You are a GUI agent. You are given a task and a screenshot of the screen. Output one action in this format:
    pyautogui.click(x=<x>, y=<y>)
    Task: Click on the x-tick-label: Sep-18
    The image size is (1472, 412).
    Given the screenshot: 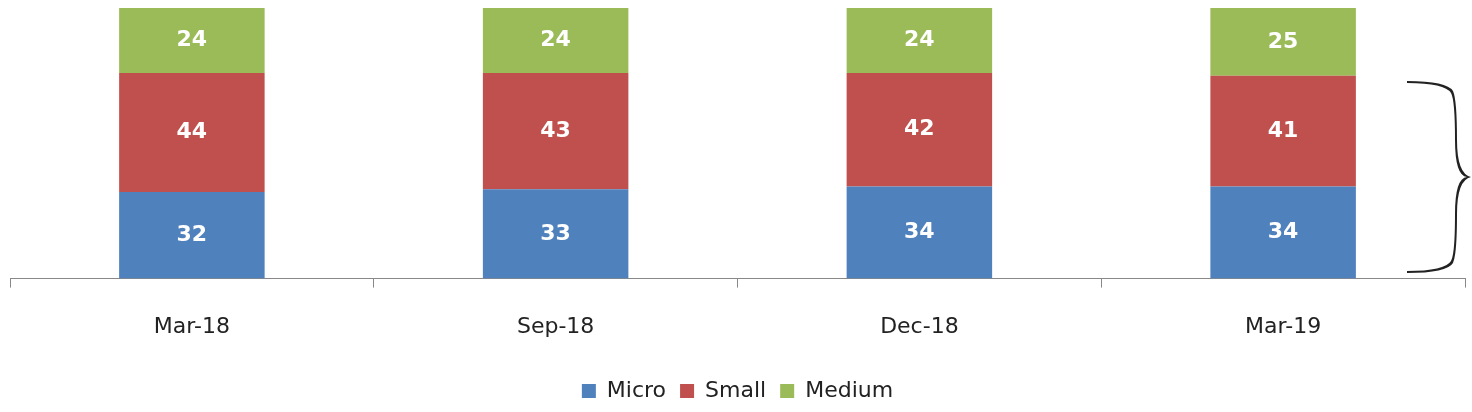 What is the action you would take?
    pyautogui.click(x=555, y=325)
    